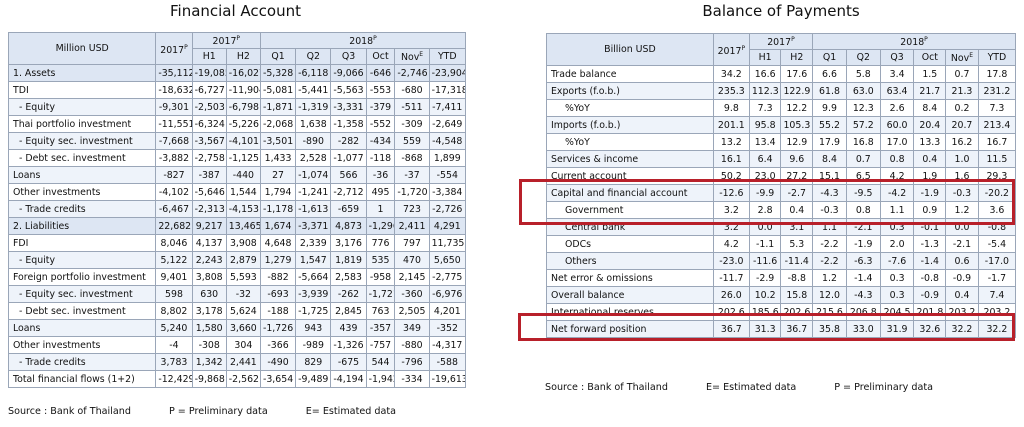  What do you see at coordinates (380, 311) in the screenshot?
I see `value-cell: 763` at bounding box center [380, 311].